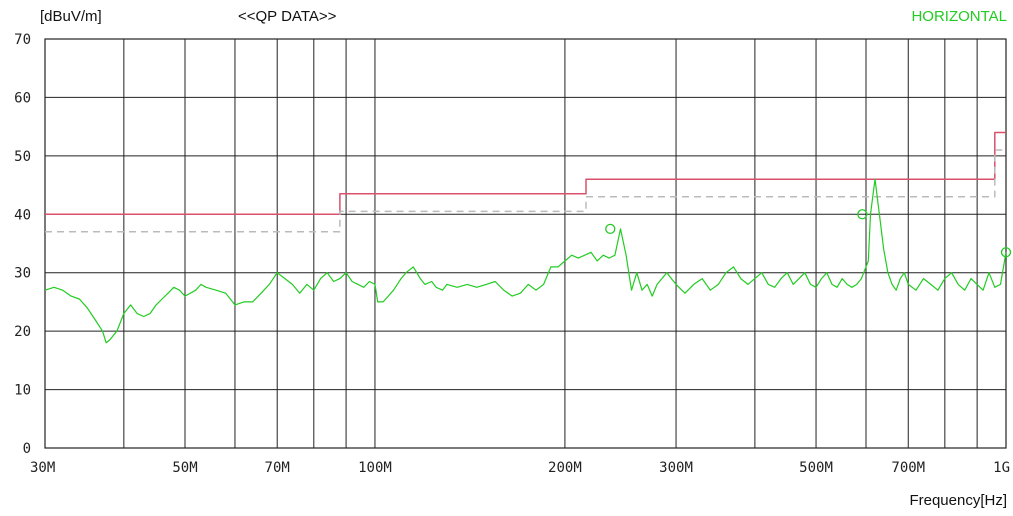  Describe the element at coordinates (184, 468) in the screenshot. I see `x-tick-label: 50M` at that location.